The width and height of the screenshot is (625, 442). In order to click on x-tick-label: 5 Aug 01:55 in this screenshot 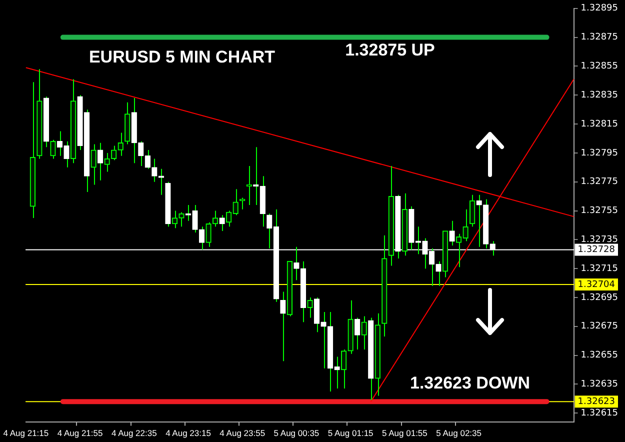, I will do `click(405, 433)`.